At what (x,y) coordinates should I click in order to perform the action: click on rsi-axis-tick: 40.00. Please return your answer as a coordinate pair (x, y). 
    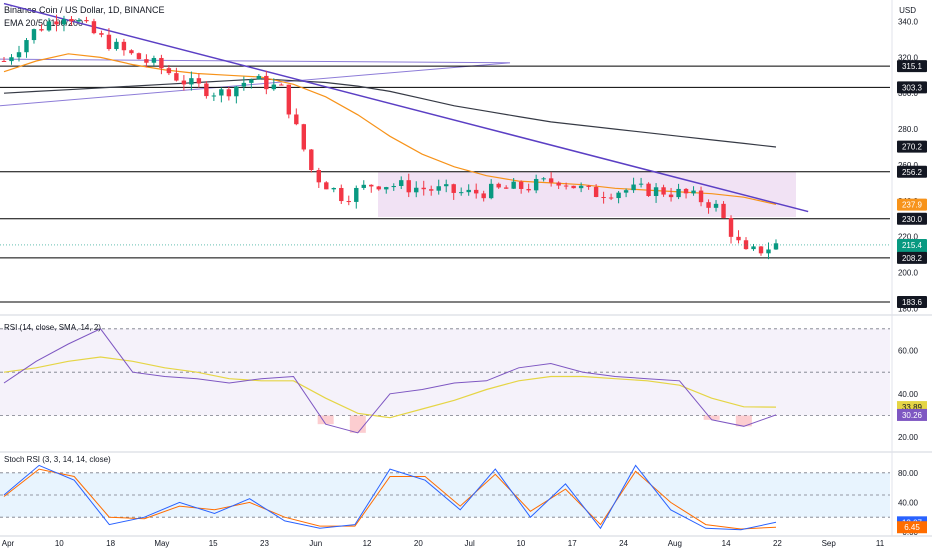
    Looking at the image, I should click on (908, 394).